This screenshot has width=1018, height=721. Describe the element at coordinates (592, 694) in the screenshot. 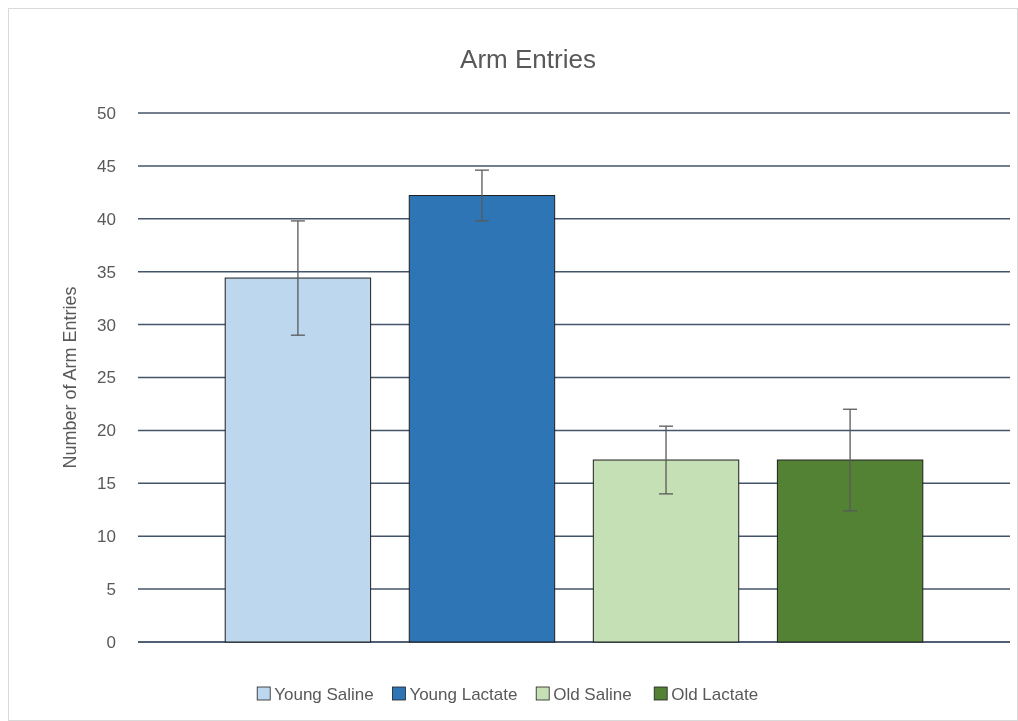

I see `legend-label: Old Saline` at that location.